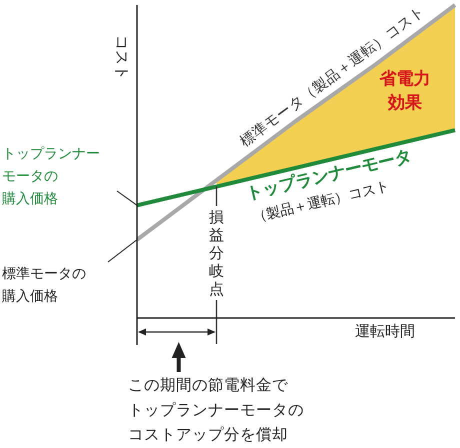 This screenshot has width=460, height=448. Describe the element at coordinates (385, 331) in the screenshot. I see `x-axis-title: 運転時間` at that location.